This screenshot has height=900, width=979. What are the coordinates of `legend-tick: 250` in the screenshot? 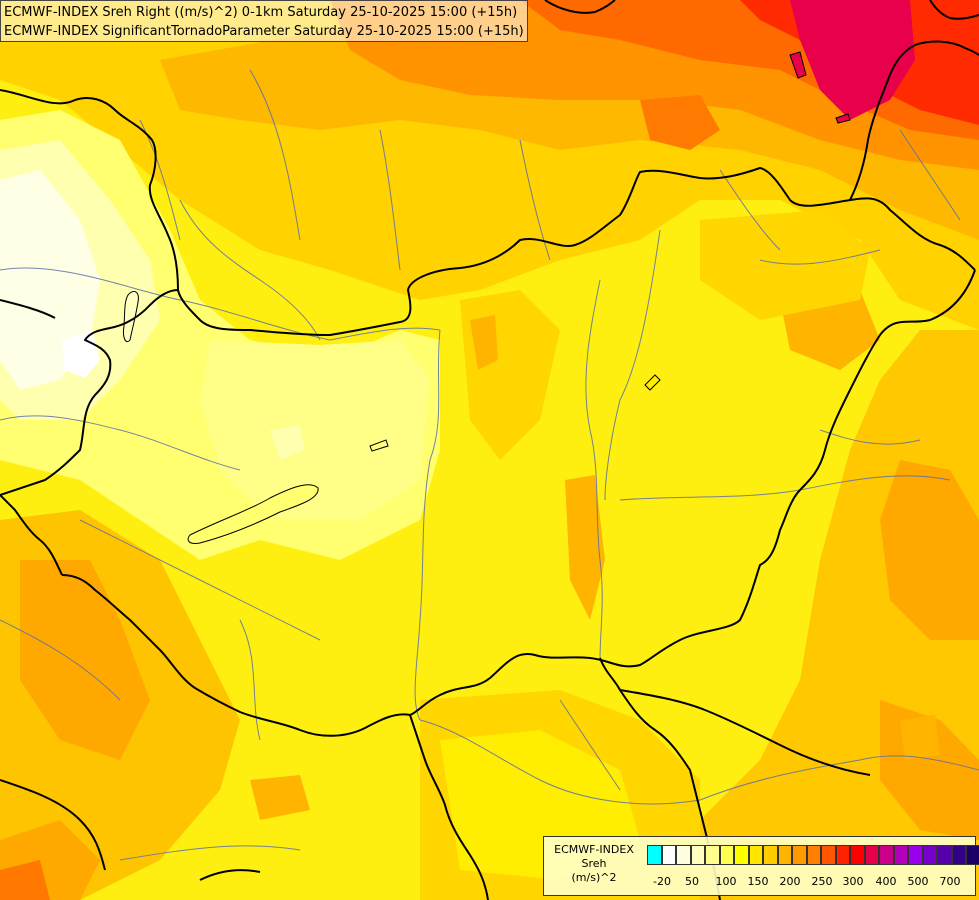 It's located at (822, 881).